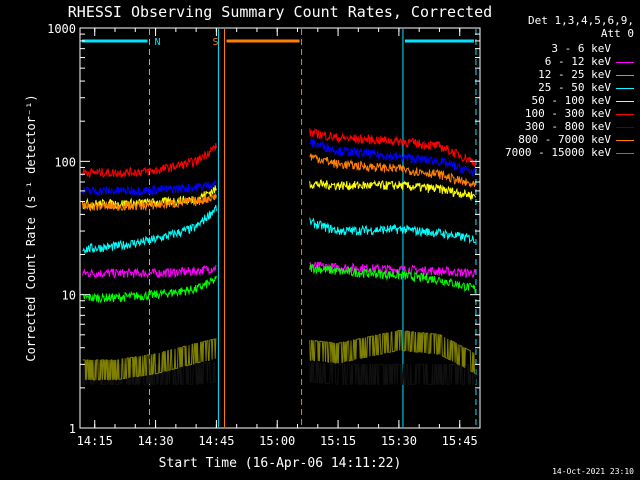  I want to click on legend-label: 300 - 800 keV, so click(567, 126).